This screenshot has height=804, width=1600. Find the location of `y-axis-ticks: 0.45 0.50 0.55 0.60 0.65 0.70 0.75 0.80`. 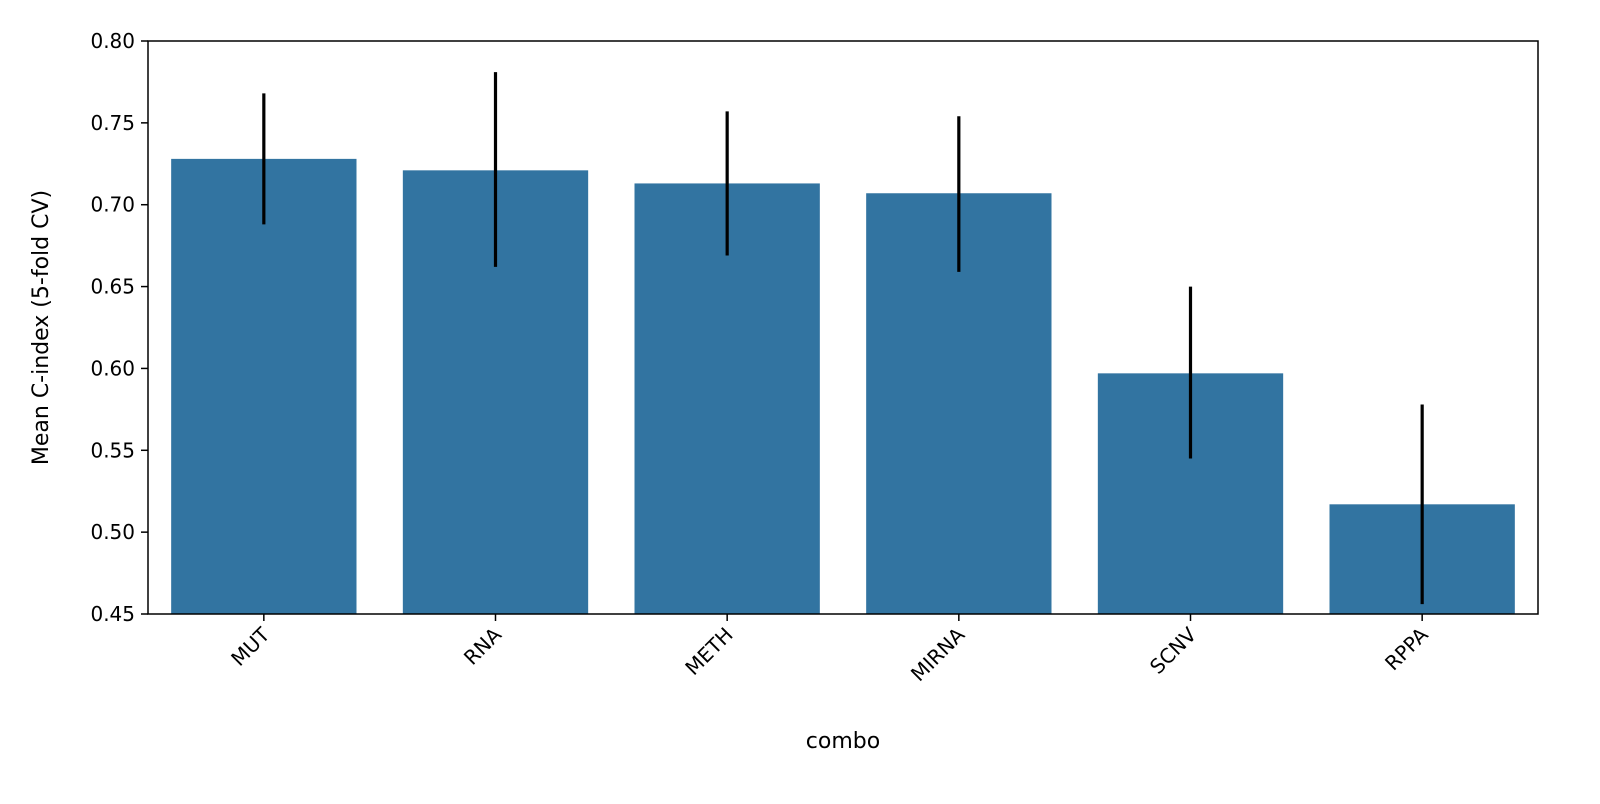

y-axis-ticks: 0.45 0.50 0.55 0.60 0.65 0.70 0.75 0.80 is located at coordinates (119, 327).